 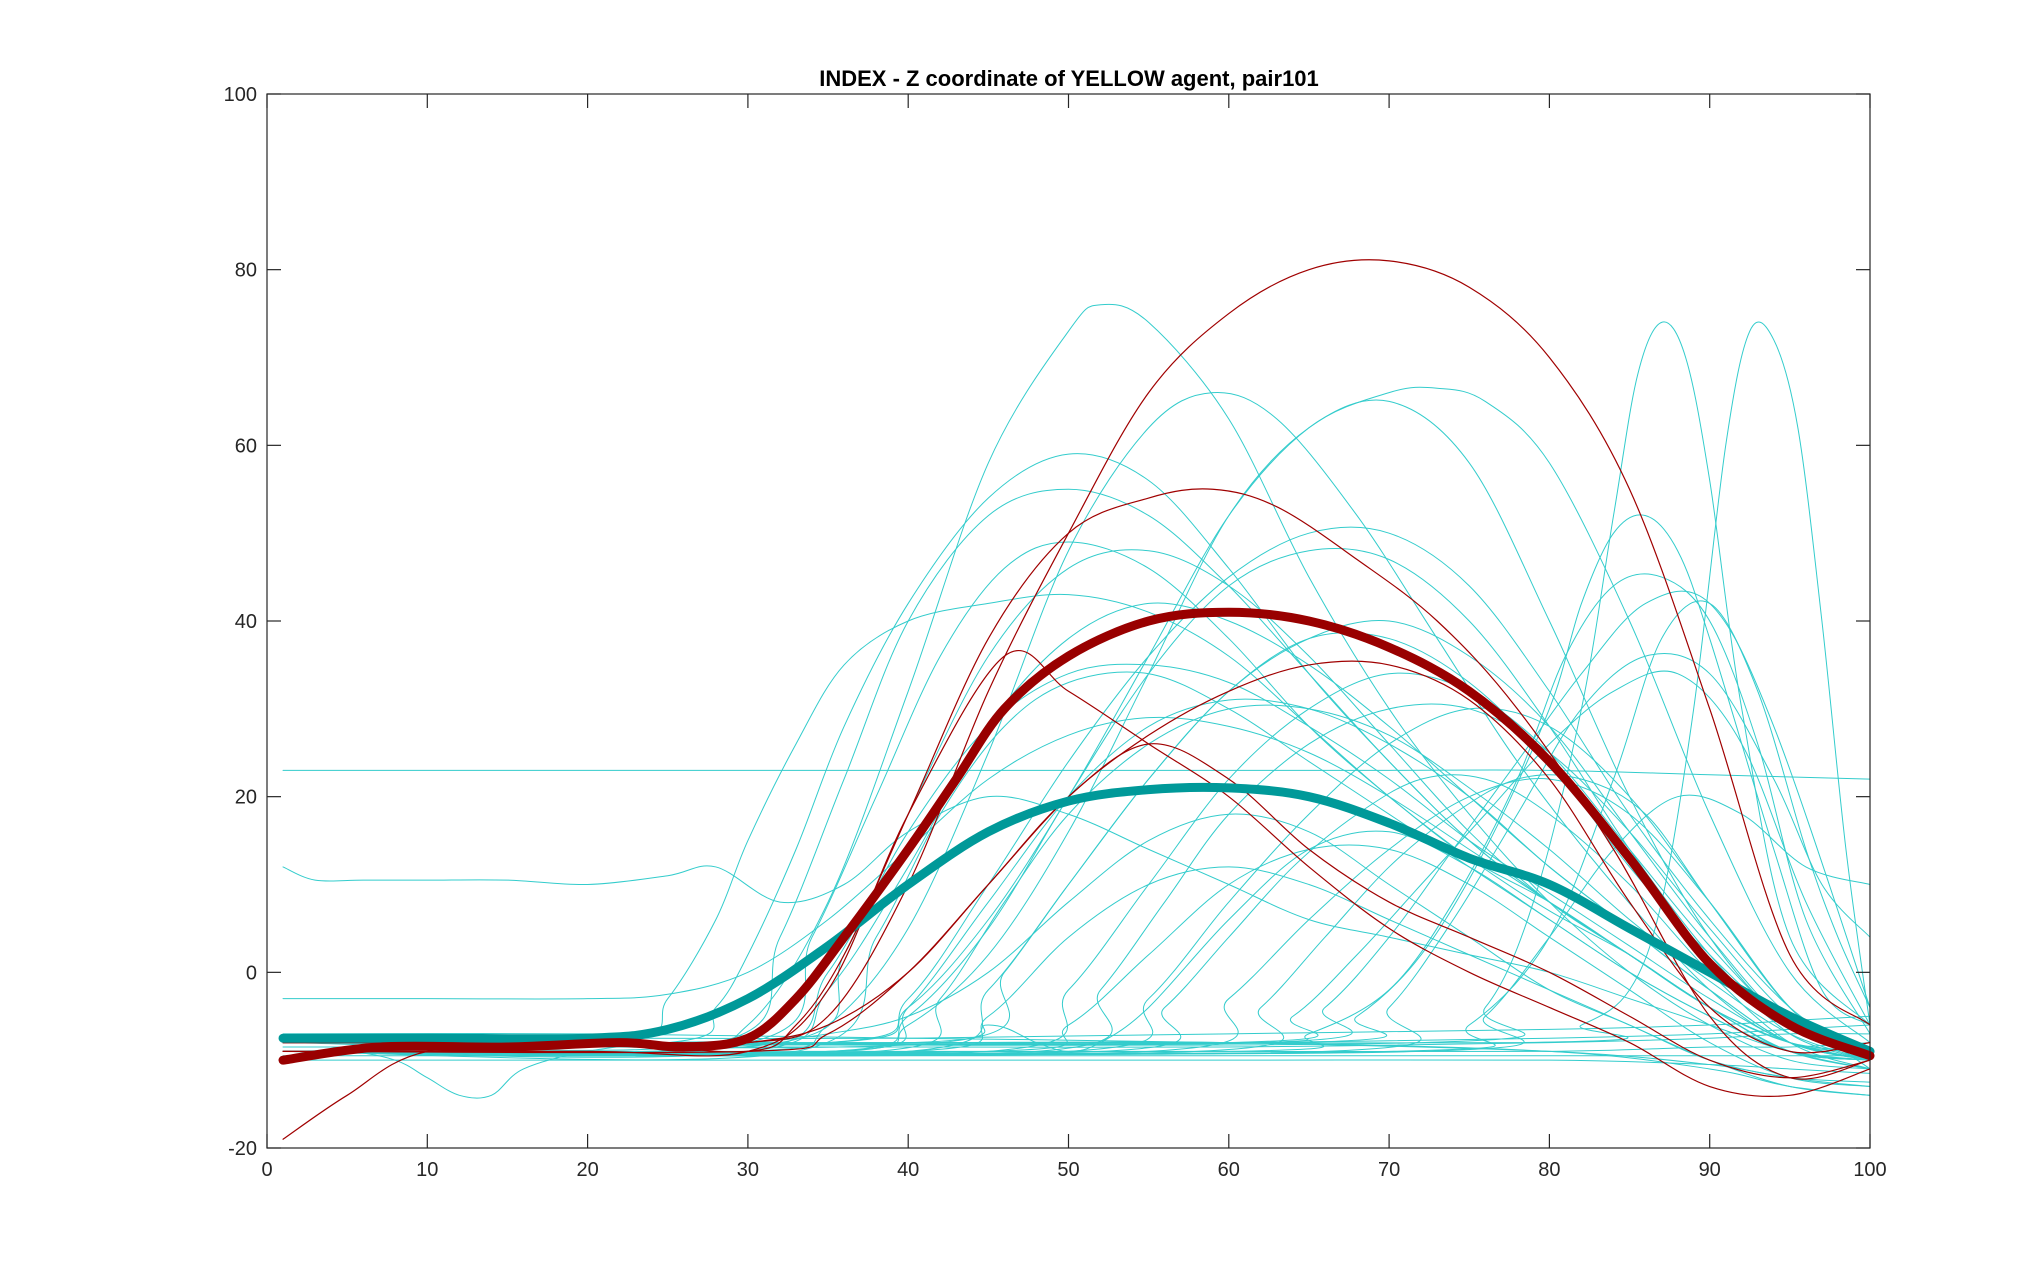 What do you see at coordinates (242, 1149) in the screenshot?
I see `y-tick-label: -20` at bounding box center [242, 1149].